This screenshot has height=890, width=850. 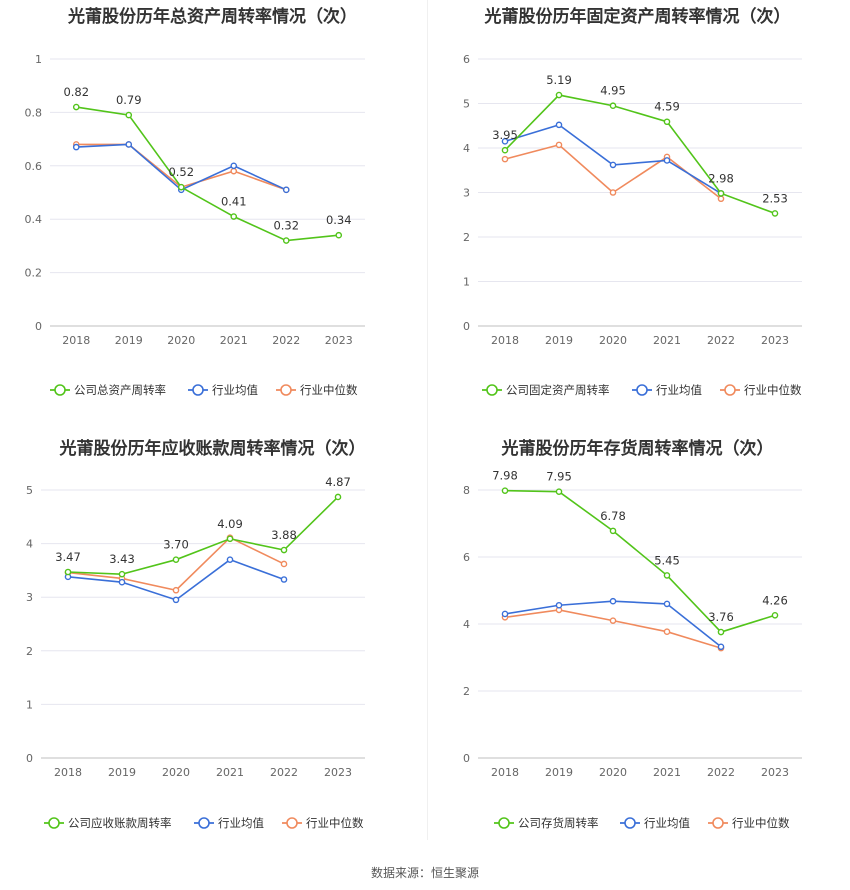 I want to click on data-label: 4.09, so click(x=230, y=524).